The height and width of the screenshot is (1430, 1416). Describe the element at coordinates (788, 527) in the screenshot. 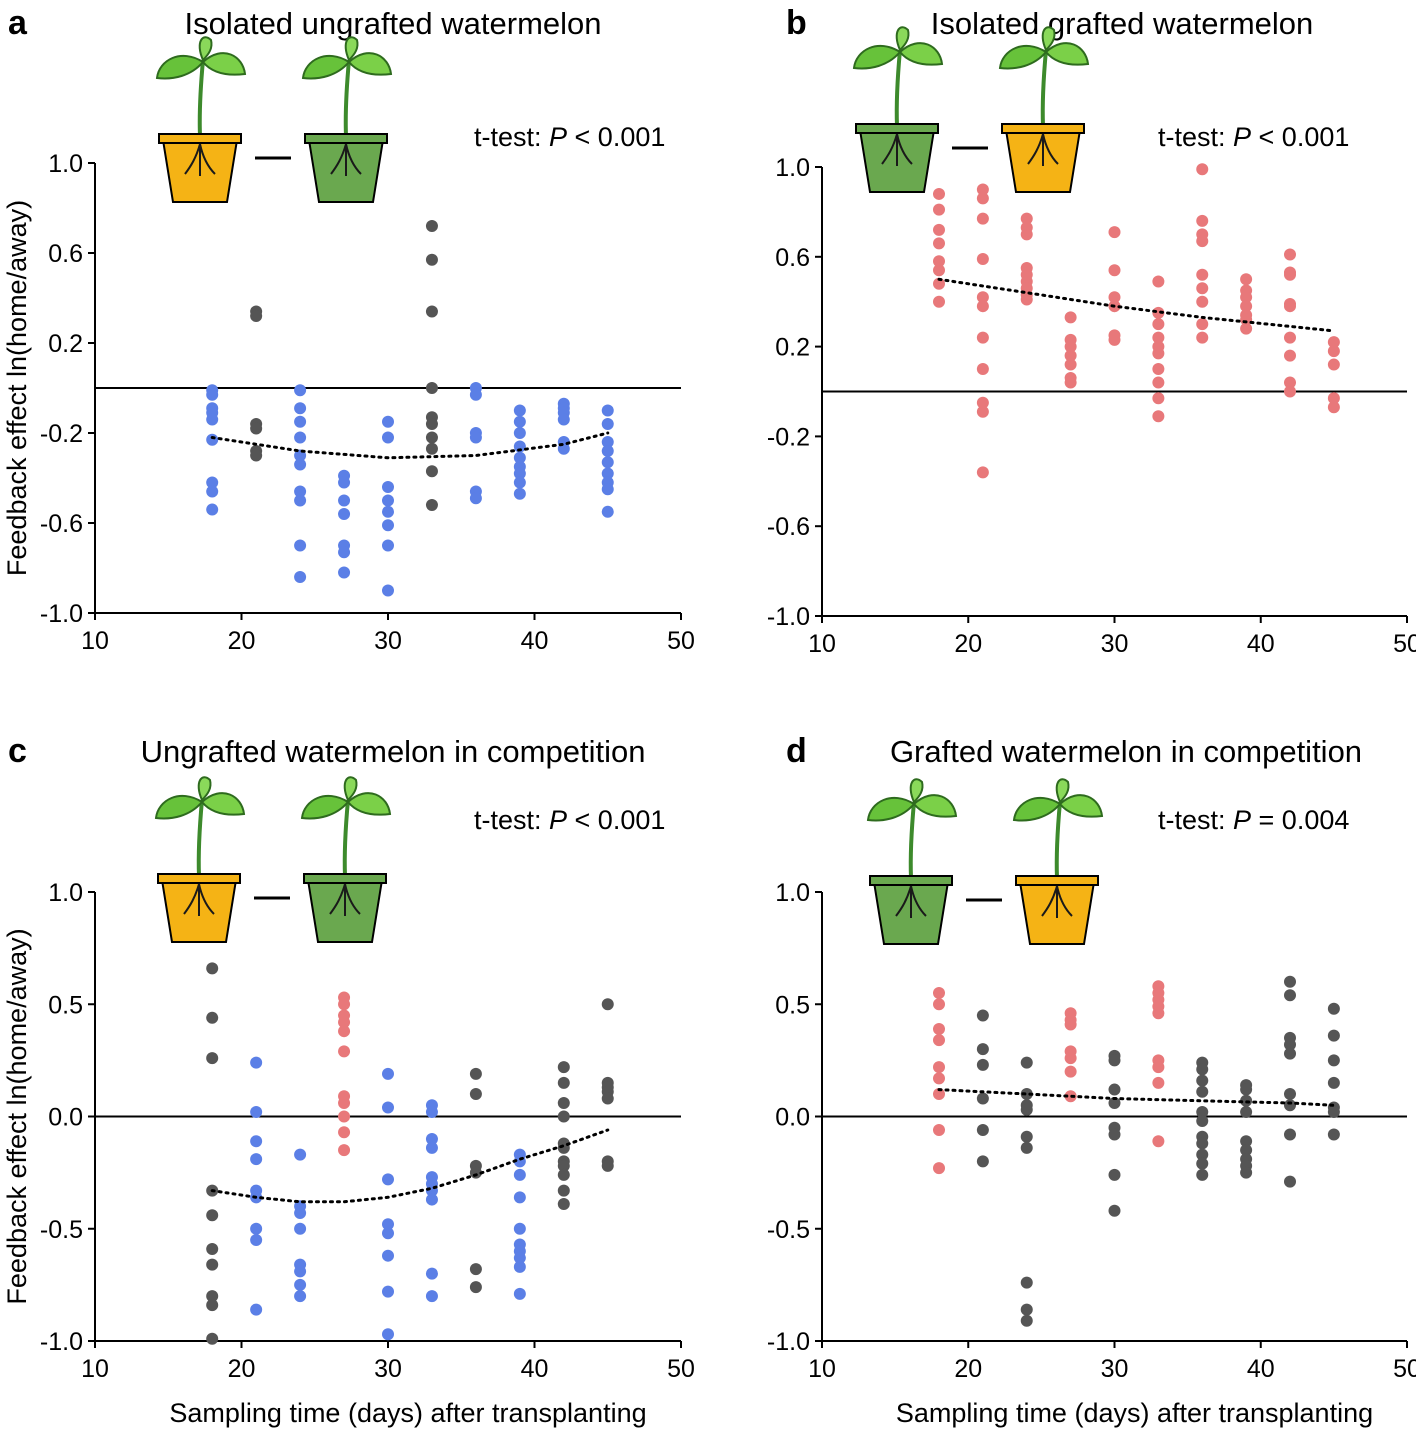

I see `y-tick-label: -0.6` at that location.